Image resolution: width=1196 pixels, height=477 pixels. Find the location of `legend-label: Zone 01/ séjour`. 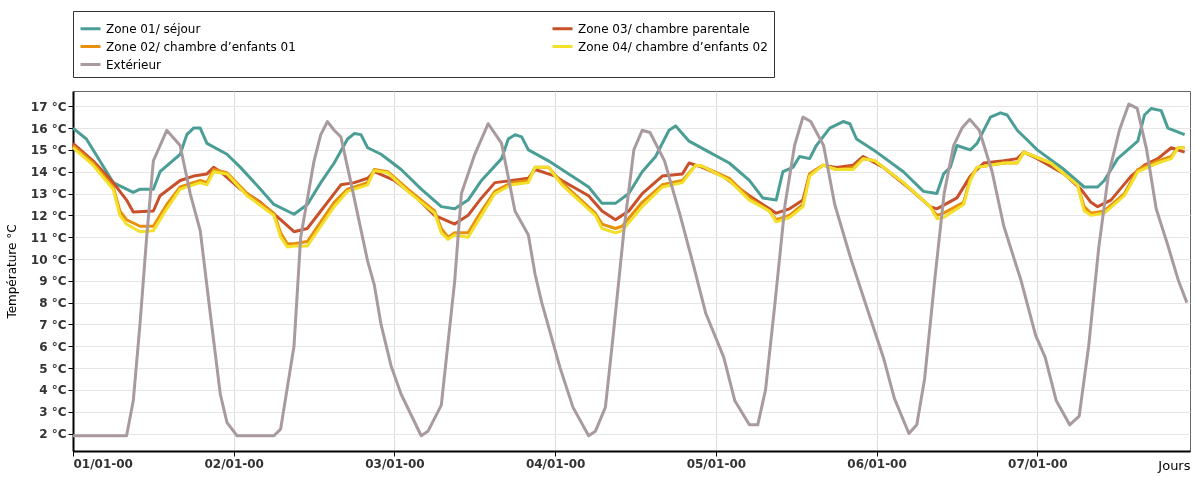

legend-label: Zone 01/ séjour is located at coordinates (153, 28).